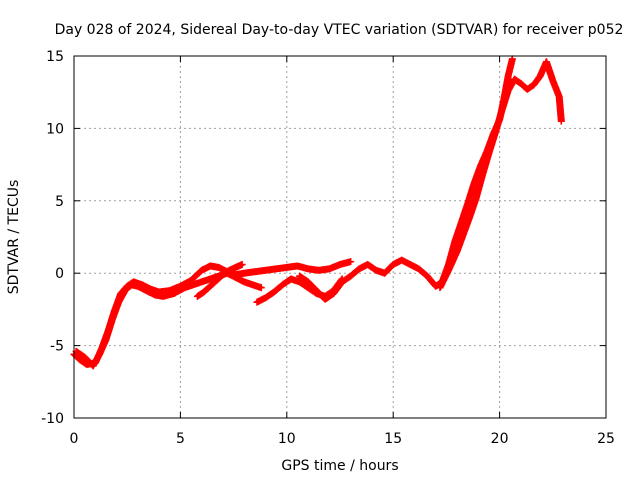 Image resolution: width=640 pixels, height=480 pixels. What do you see at coordinates (14, 237) in the screenshot?
I see `y-axis-label: SDTVAR / TECUs` at bounding box center [14, 237].